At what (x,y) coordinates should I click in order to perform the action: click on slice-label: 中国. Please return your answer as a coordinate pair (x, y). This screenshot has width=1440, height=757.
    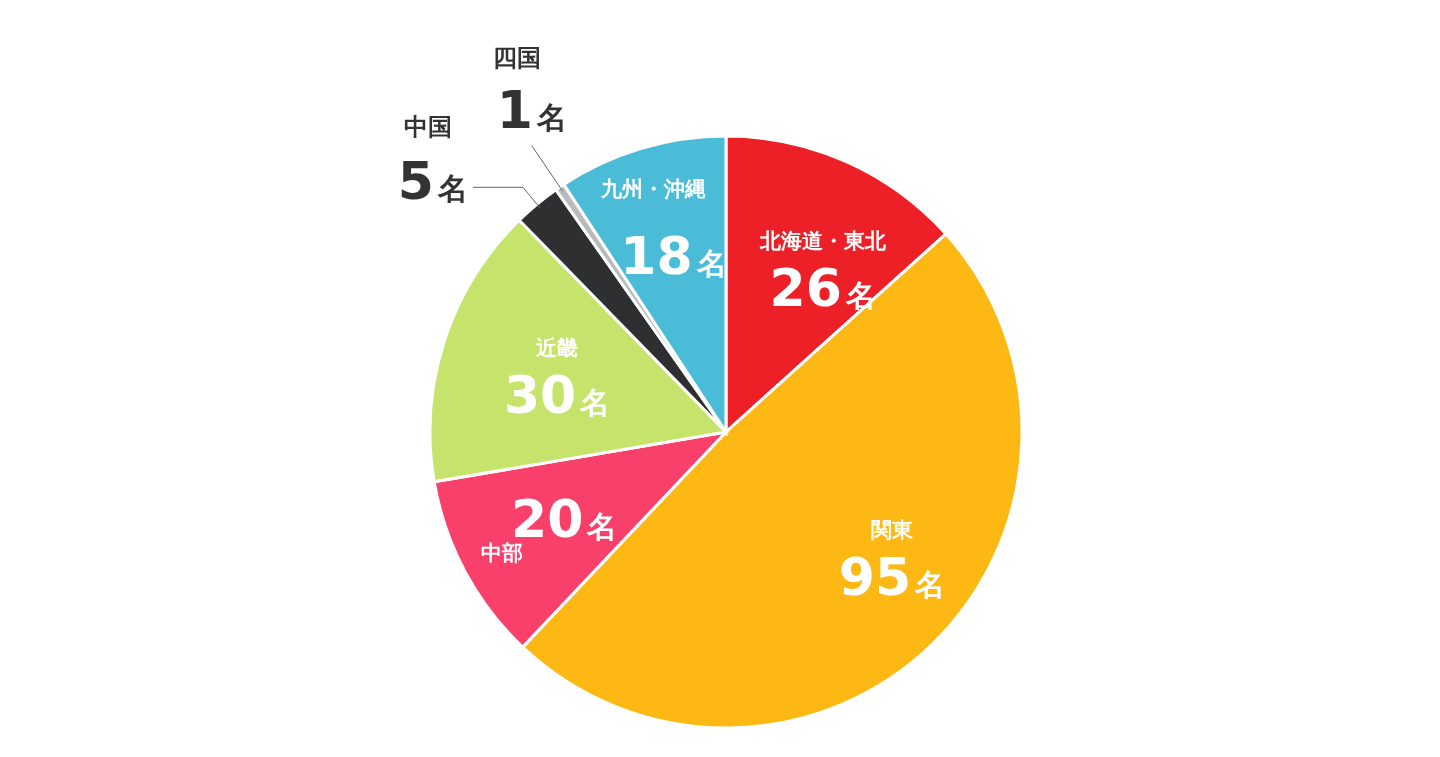
    Looking at the image, I should click on (427, 127).